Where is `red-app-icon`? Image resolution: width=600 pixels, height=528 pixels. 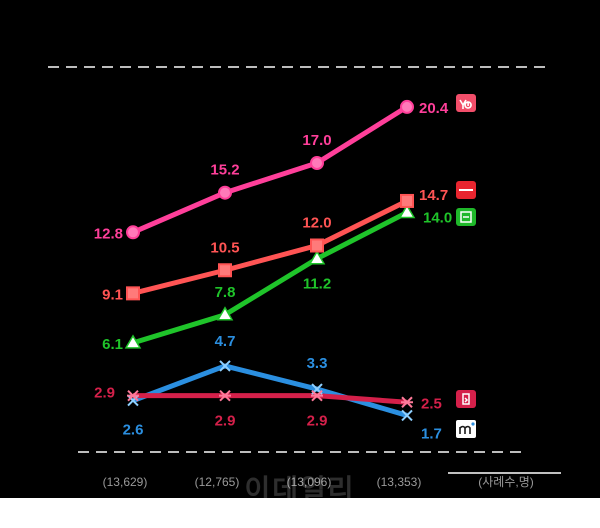 red-app-icon is located at coordinates (466, 399).